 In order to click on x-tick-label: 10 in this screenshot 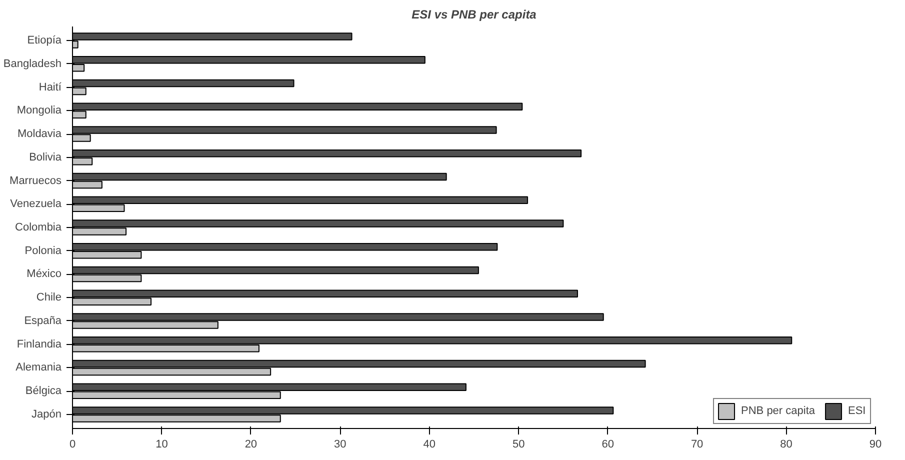, I will do `click(162, 444)`.